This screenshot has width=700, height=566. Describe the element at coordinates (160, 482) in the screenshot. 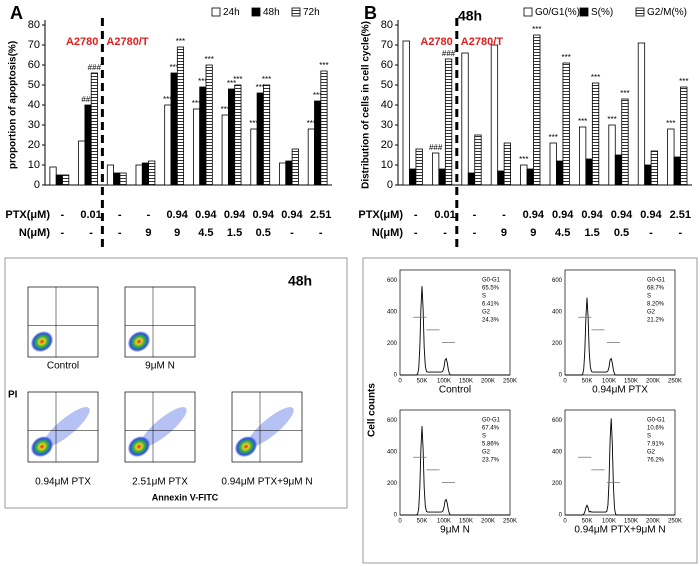

I see `dot-plot-label: 2.51μM PTX` at that location.